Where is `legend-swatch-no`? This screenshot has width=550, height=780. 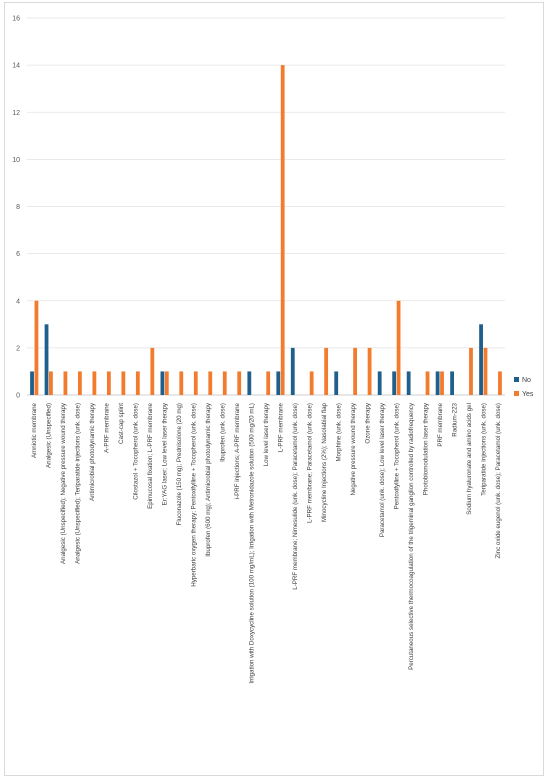
legend-swatch-no is located at coordinates (516, 379).